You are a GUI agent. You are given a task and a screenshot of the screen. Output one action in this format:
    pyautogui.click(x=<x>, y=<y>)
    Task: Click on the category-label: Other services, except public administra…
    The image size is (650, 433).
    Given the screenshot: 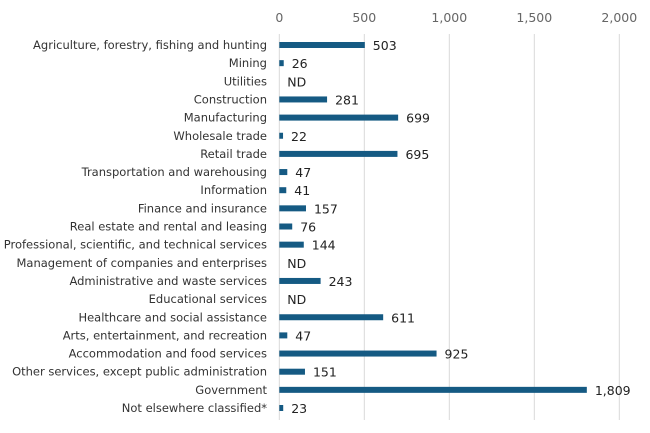 What is the action you would take?
    pyautogui.click(x=139, y=372)
    